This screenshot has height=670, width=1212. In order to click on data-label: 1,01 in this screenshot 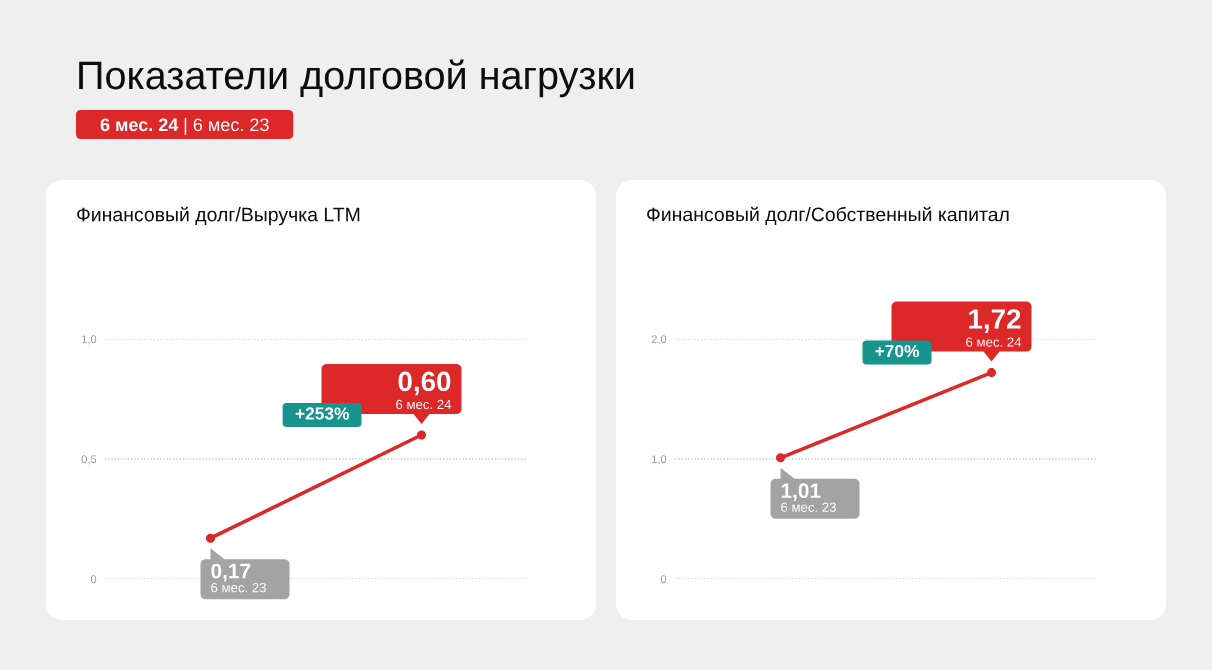, I will do `click(801, 492)`.